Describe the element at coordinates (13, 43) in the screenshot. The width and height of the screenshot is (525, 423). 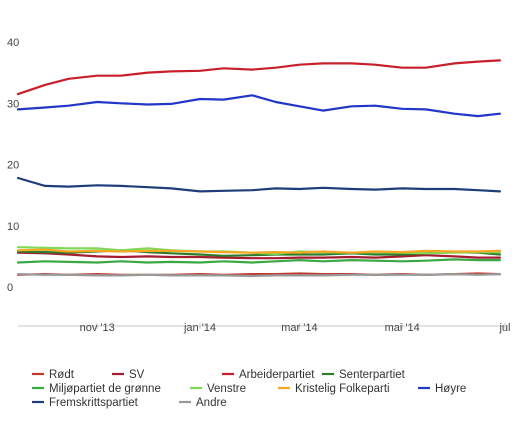
I see `y-tick-label: 40` at that location.